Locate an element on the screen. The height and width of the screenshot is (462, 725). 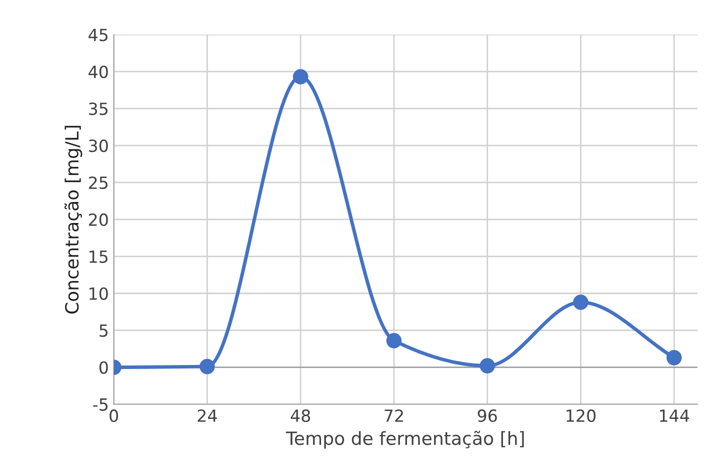
y-tick-label: -5 is located at coordinates (100, 404).